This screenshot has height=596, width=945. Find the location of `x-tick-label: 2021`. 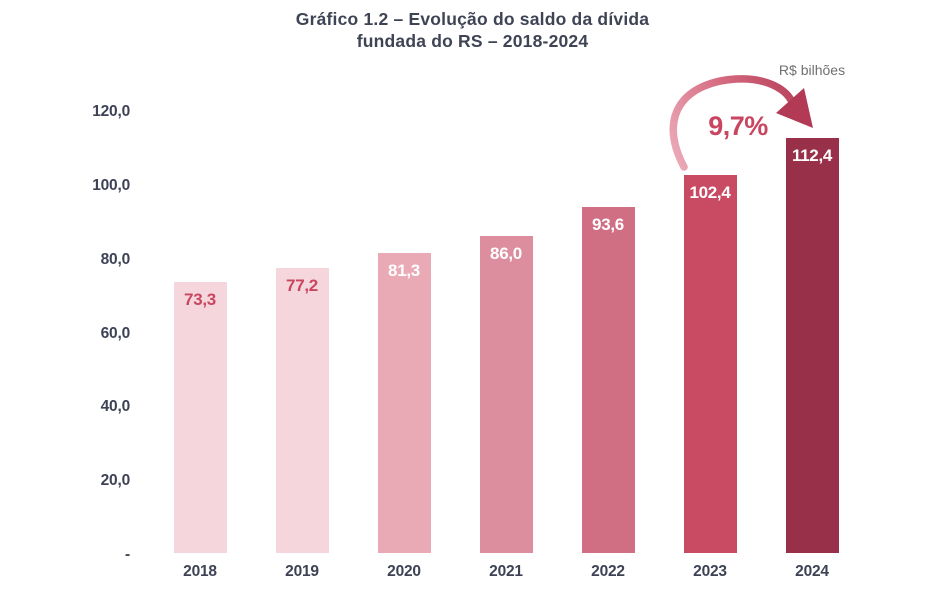

x-tick-label: 2021 is located at coordinates (506, 571).